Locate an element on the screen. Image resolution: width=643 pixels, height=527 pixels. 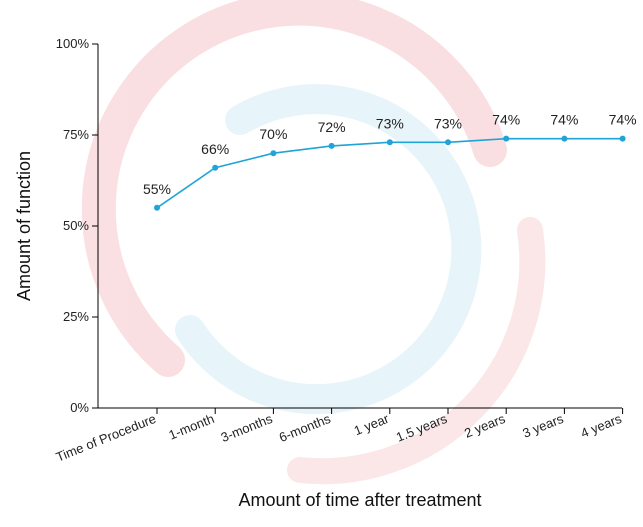
y-tick-label: 0% is located at coordinates (79, 407).